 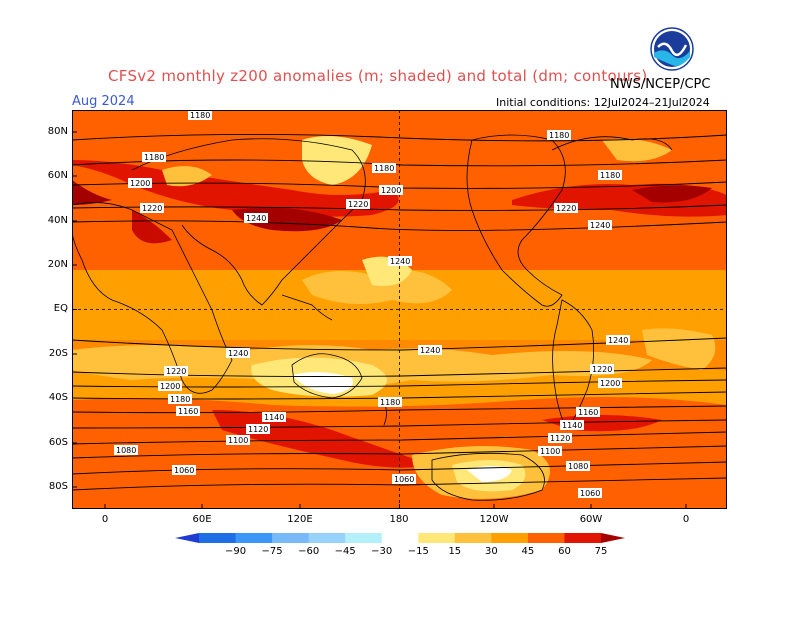 What do you see at coordinates (572, 425) in the screenshot?
I see `contour-label: 1140` at bounding box center [572, 425].